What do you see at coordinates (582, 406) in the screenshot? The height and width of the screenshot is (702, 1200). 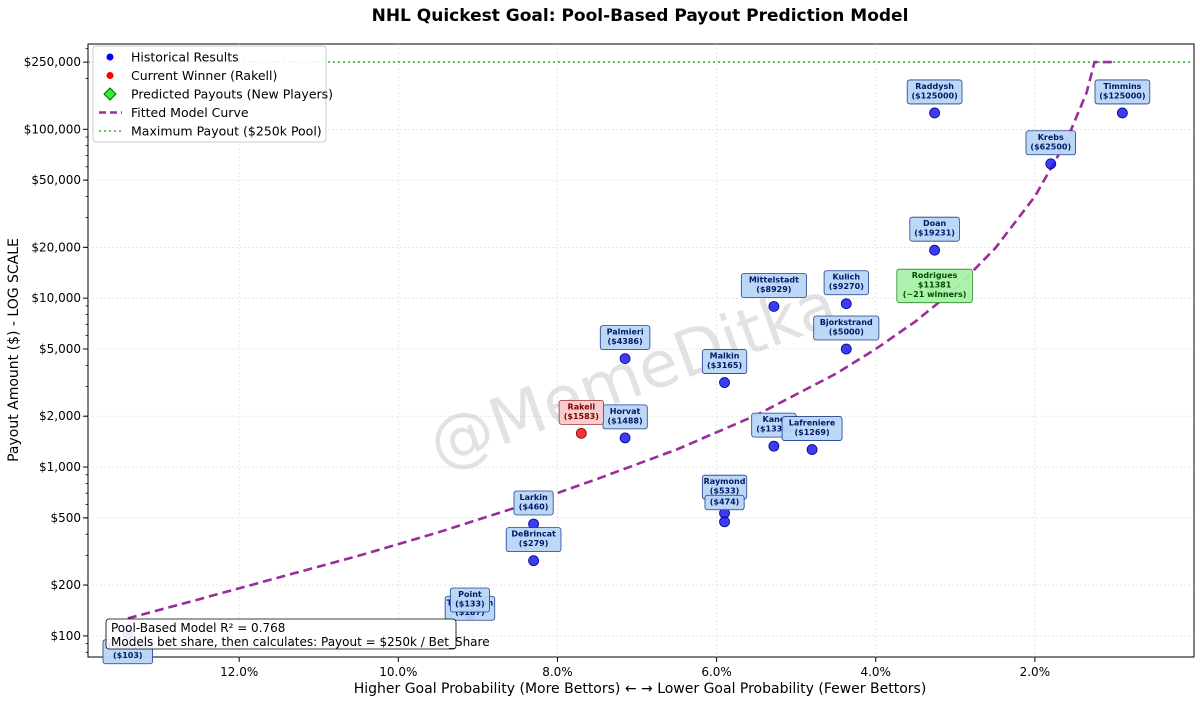 I see `label-text: Rakell` at bounding box center [582, 406].